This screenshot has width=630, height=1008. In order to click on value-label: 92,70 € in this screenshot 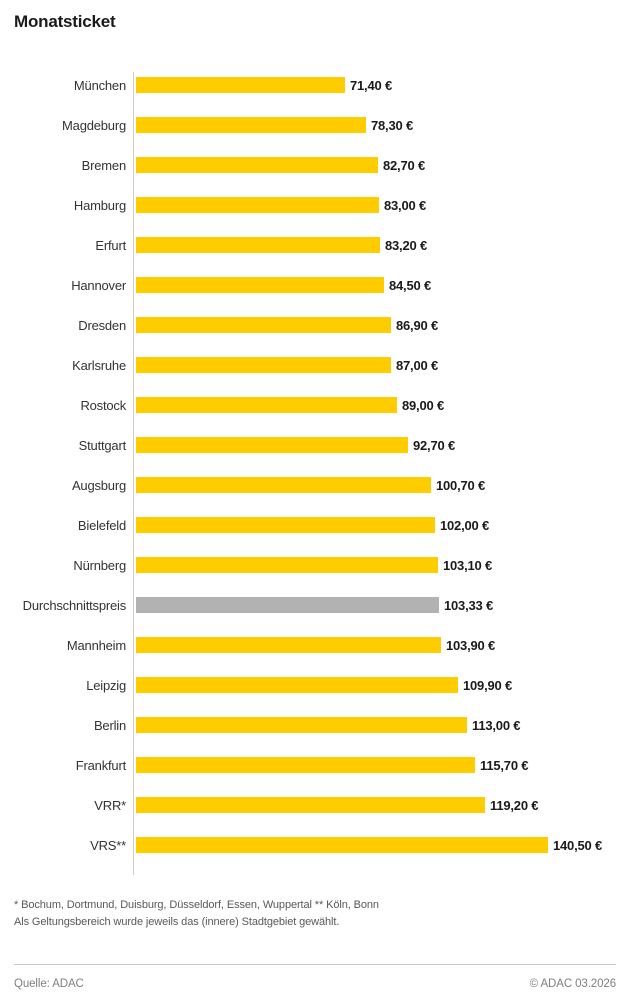, I will do `click(434, 445)`.